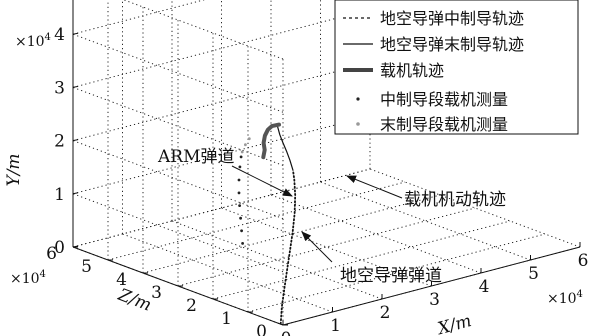  Describe the element at coordinates (317, 247) in the screenshot. I see `annotation-sam-trajectory-arrow` at that location.